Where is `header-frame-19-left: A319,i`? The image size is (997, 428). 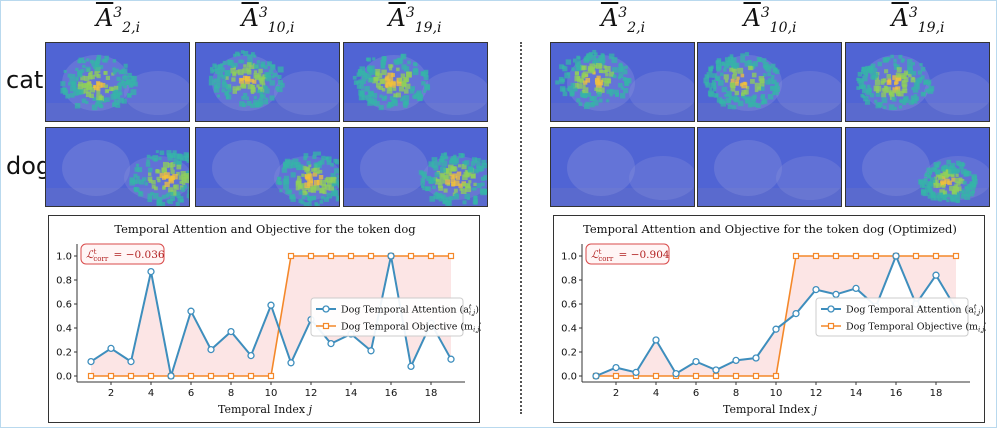 header-frame-19-left: A319,i is located at coordinates (415, 20).